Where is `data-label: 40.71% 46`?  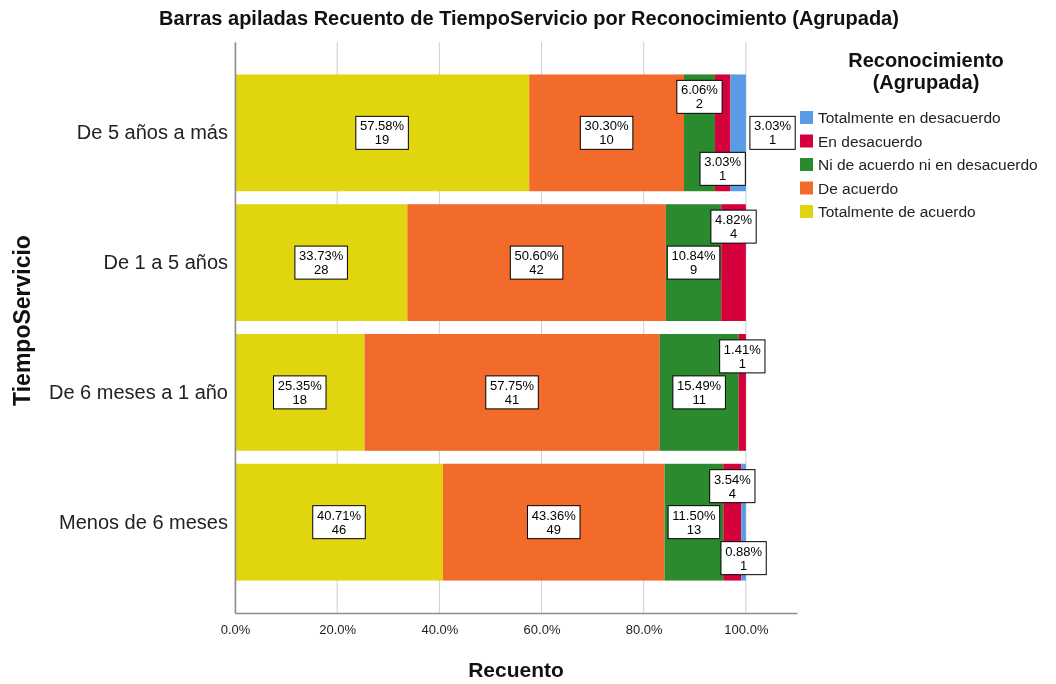
data-label: 40.71% 46 is located at coordinates (339, 522).